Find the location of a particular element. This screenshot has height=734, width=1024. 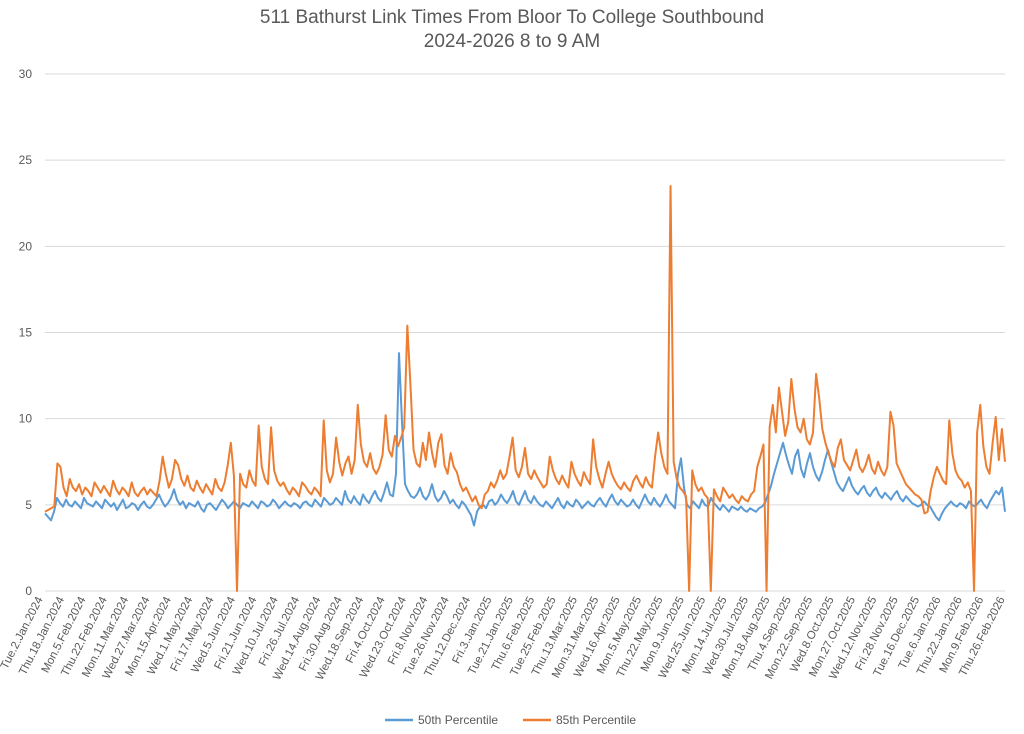

legend-label: 50th Percentile is located at coordinates (458, 720).